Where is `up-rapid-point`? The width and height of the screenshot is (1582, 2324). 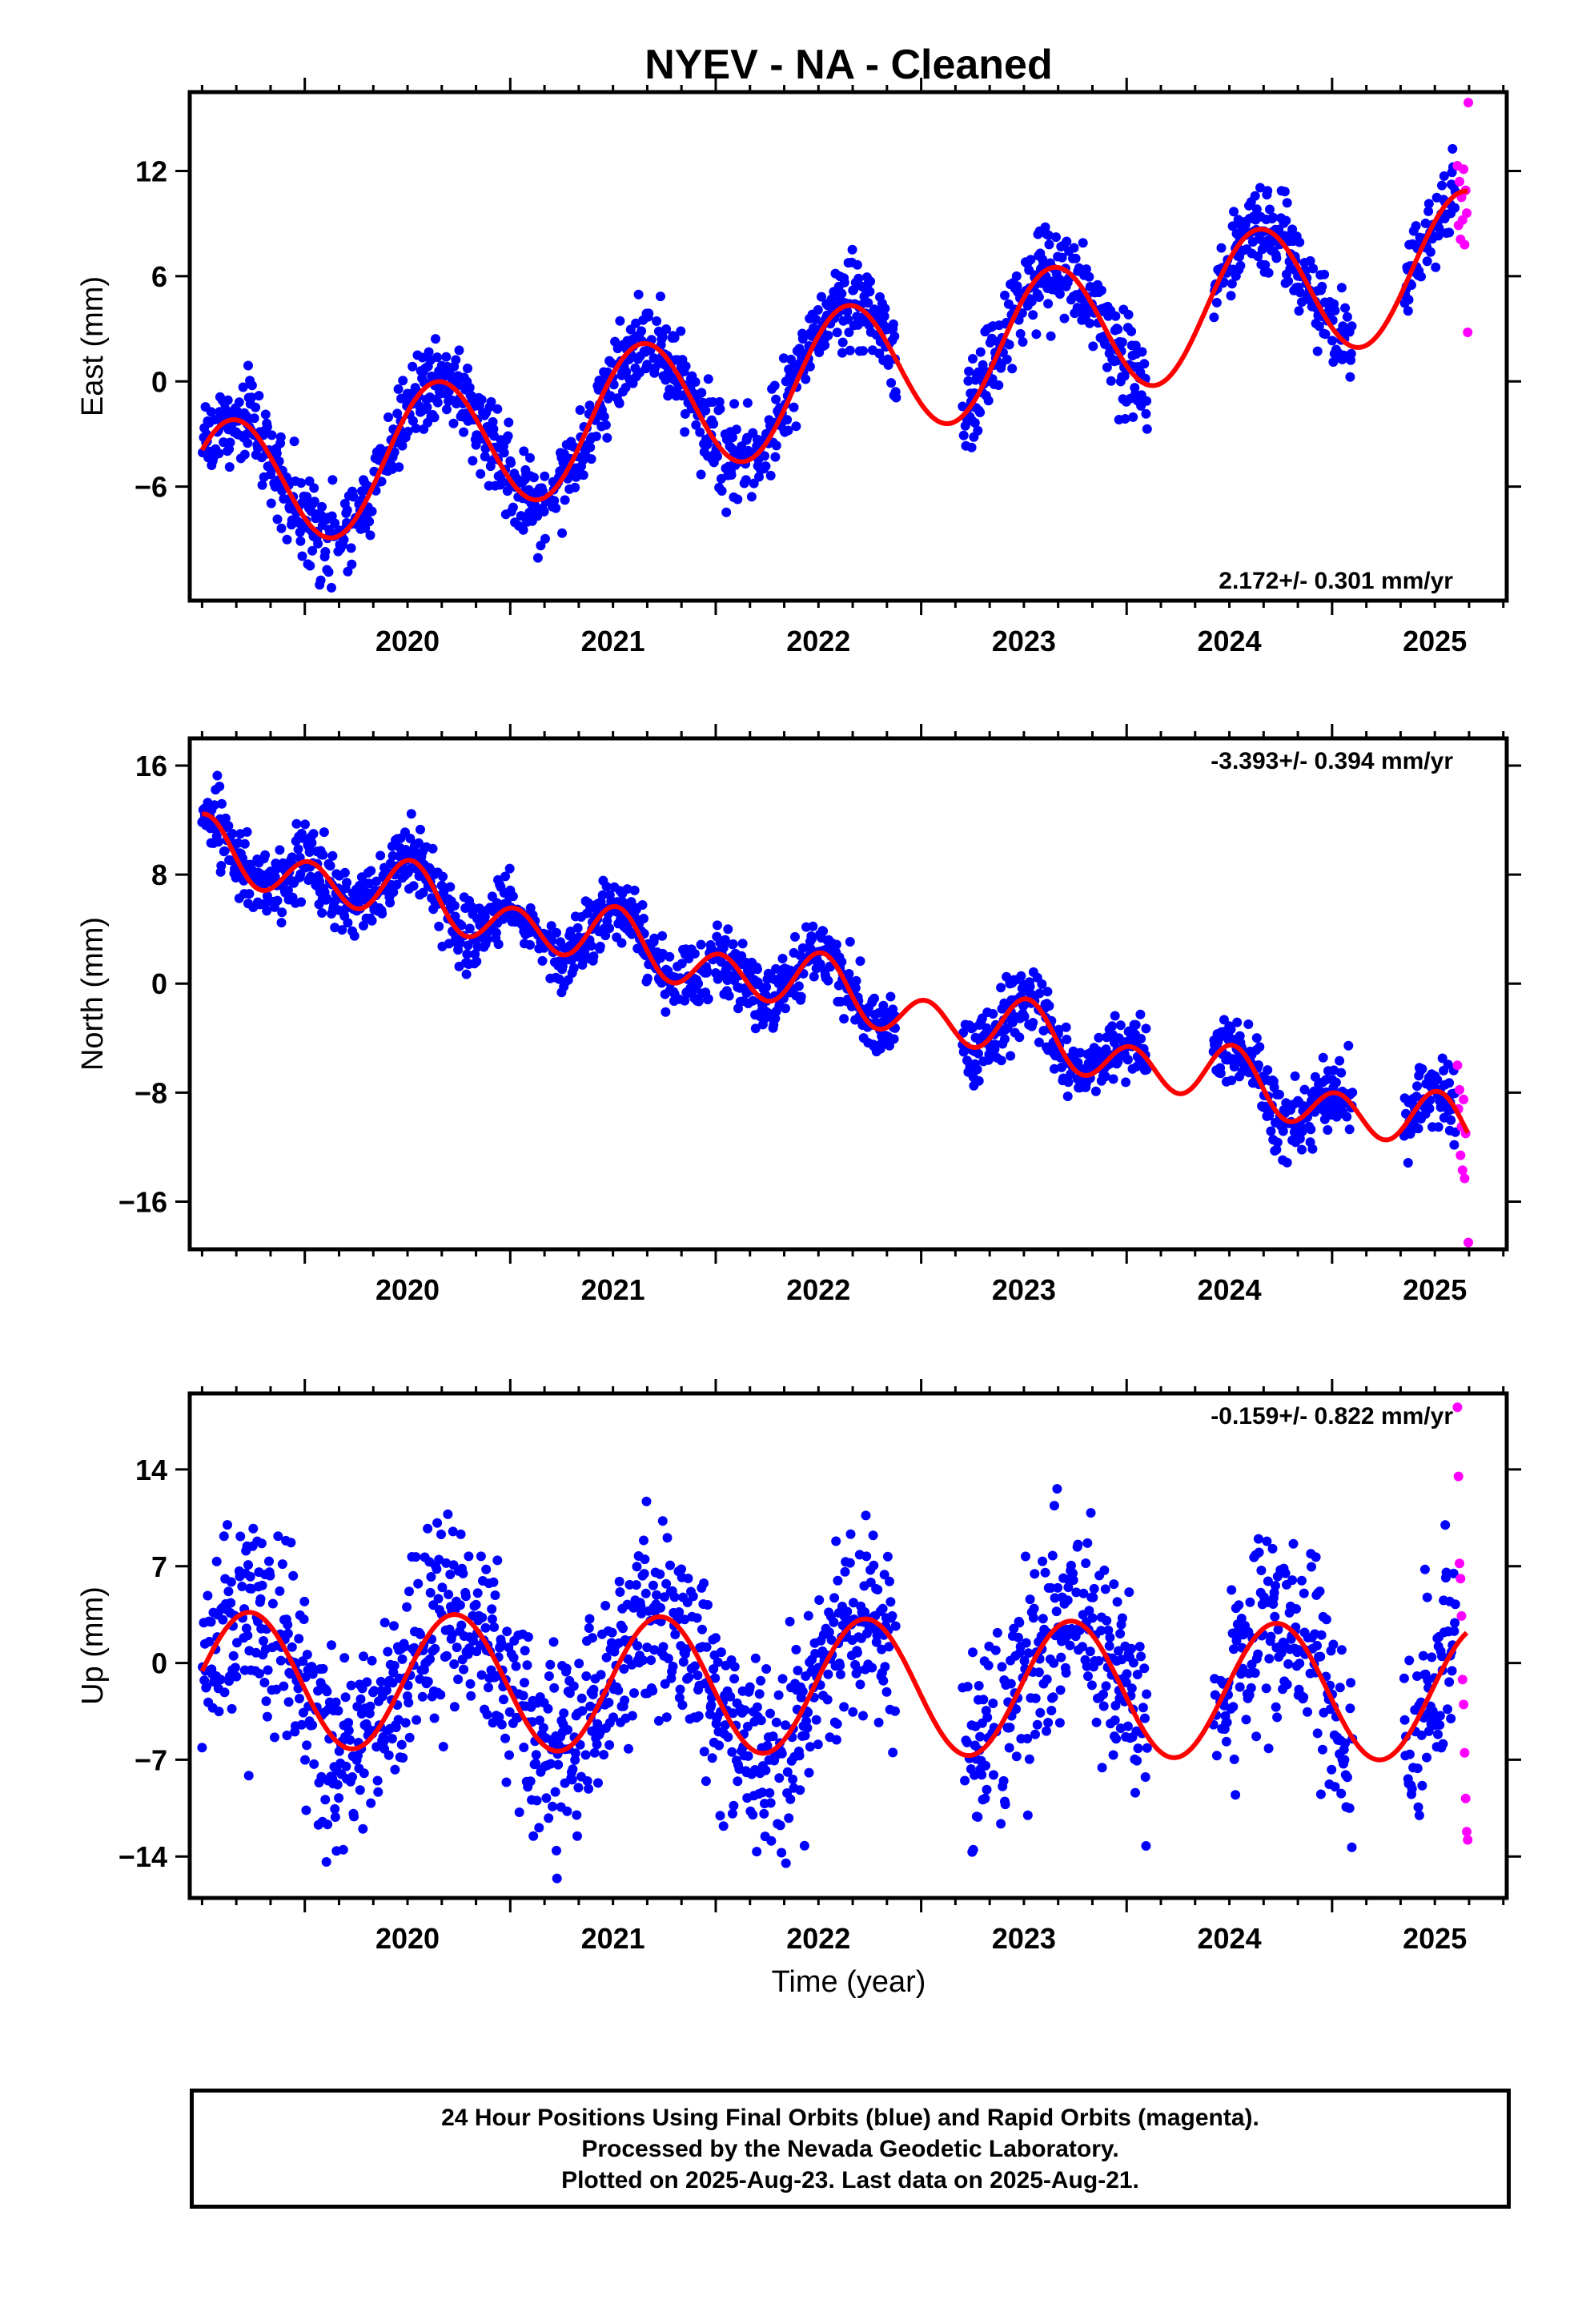
up-rapid-point is located at coordinates (1467, 1832).